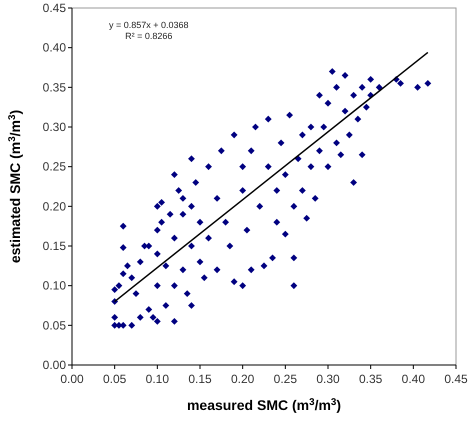  I want to click on x-tick-label: 0.10, so click(158, 379).